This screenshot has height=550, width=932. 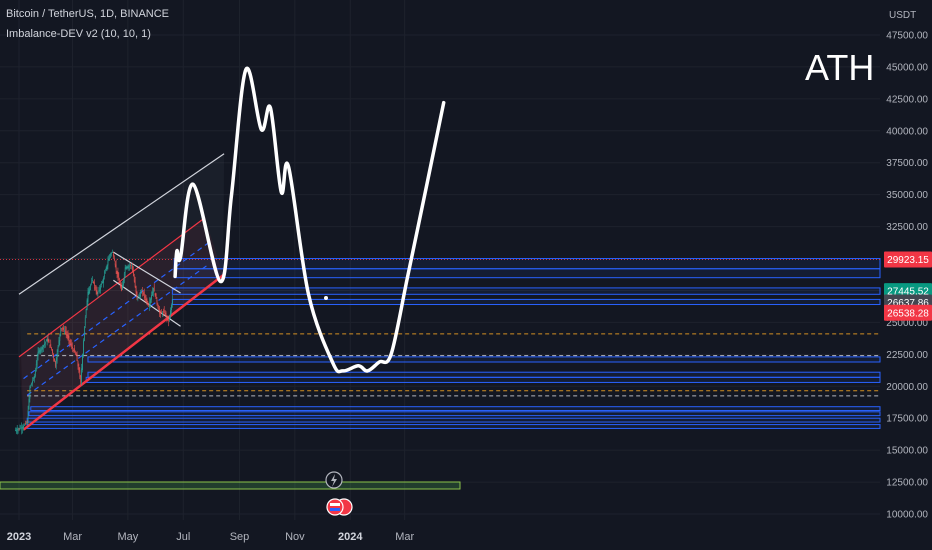 What do you see at coordinates (88, 14) in the screenshot?
I see `symbol-title: Bitcoin / TetherUS, 1D, BINANCE` at bounding box center [88, 14].